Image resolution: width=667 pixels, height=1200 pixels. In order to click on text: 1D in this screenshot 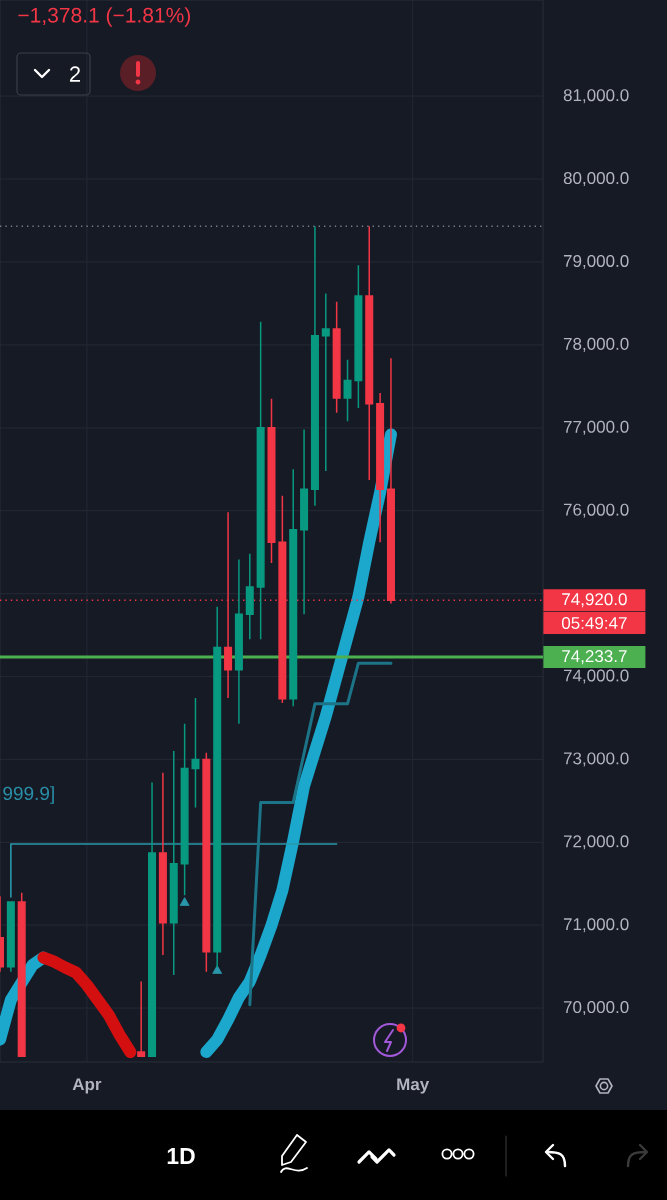, I will do `click(181, 1156)`.